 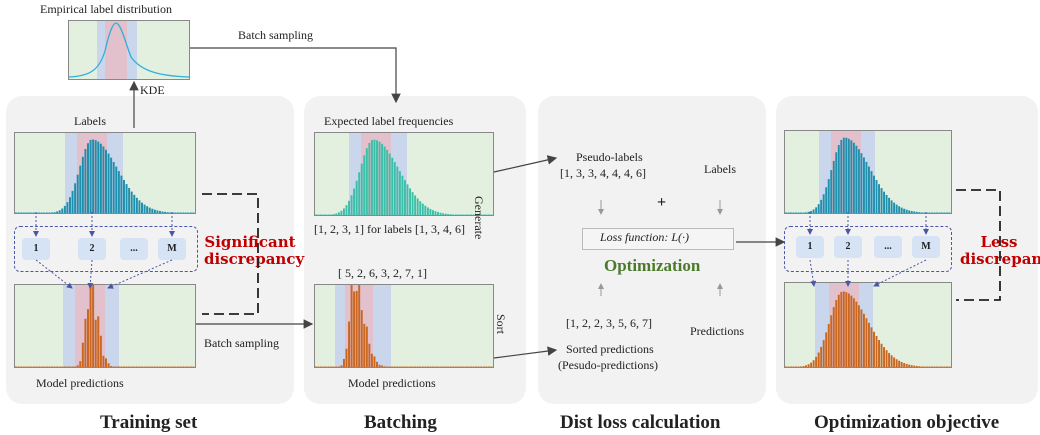 What do you see at coordinates (392, 383) in the screenshot?
I see `batch-predictions-title: Model predictions` at bounding box center [392, 383].